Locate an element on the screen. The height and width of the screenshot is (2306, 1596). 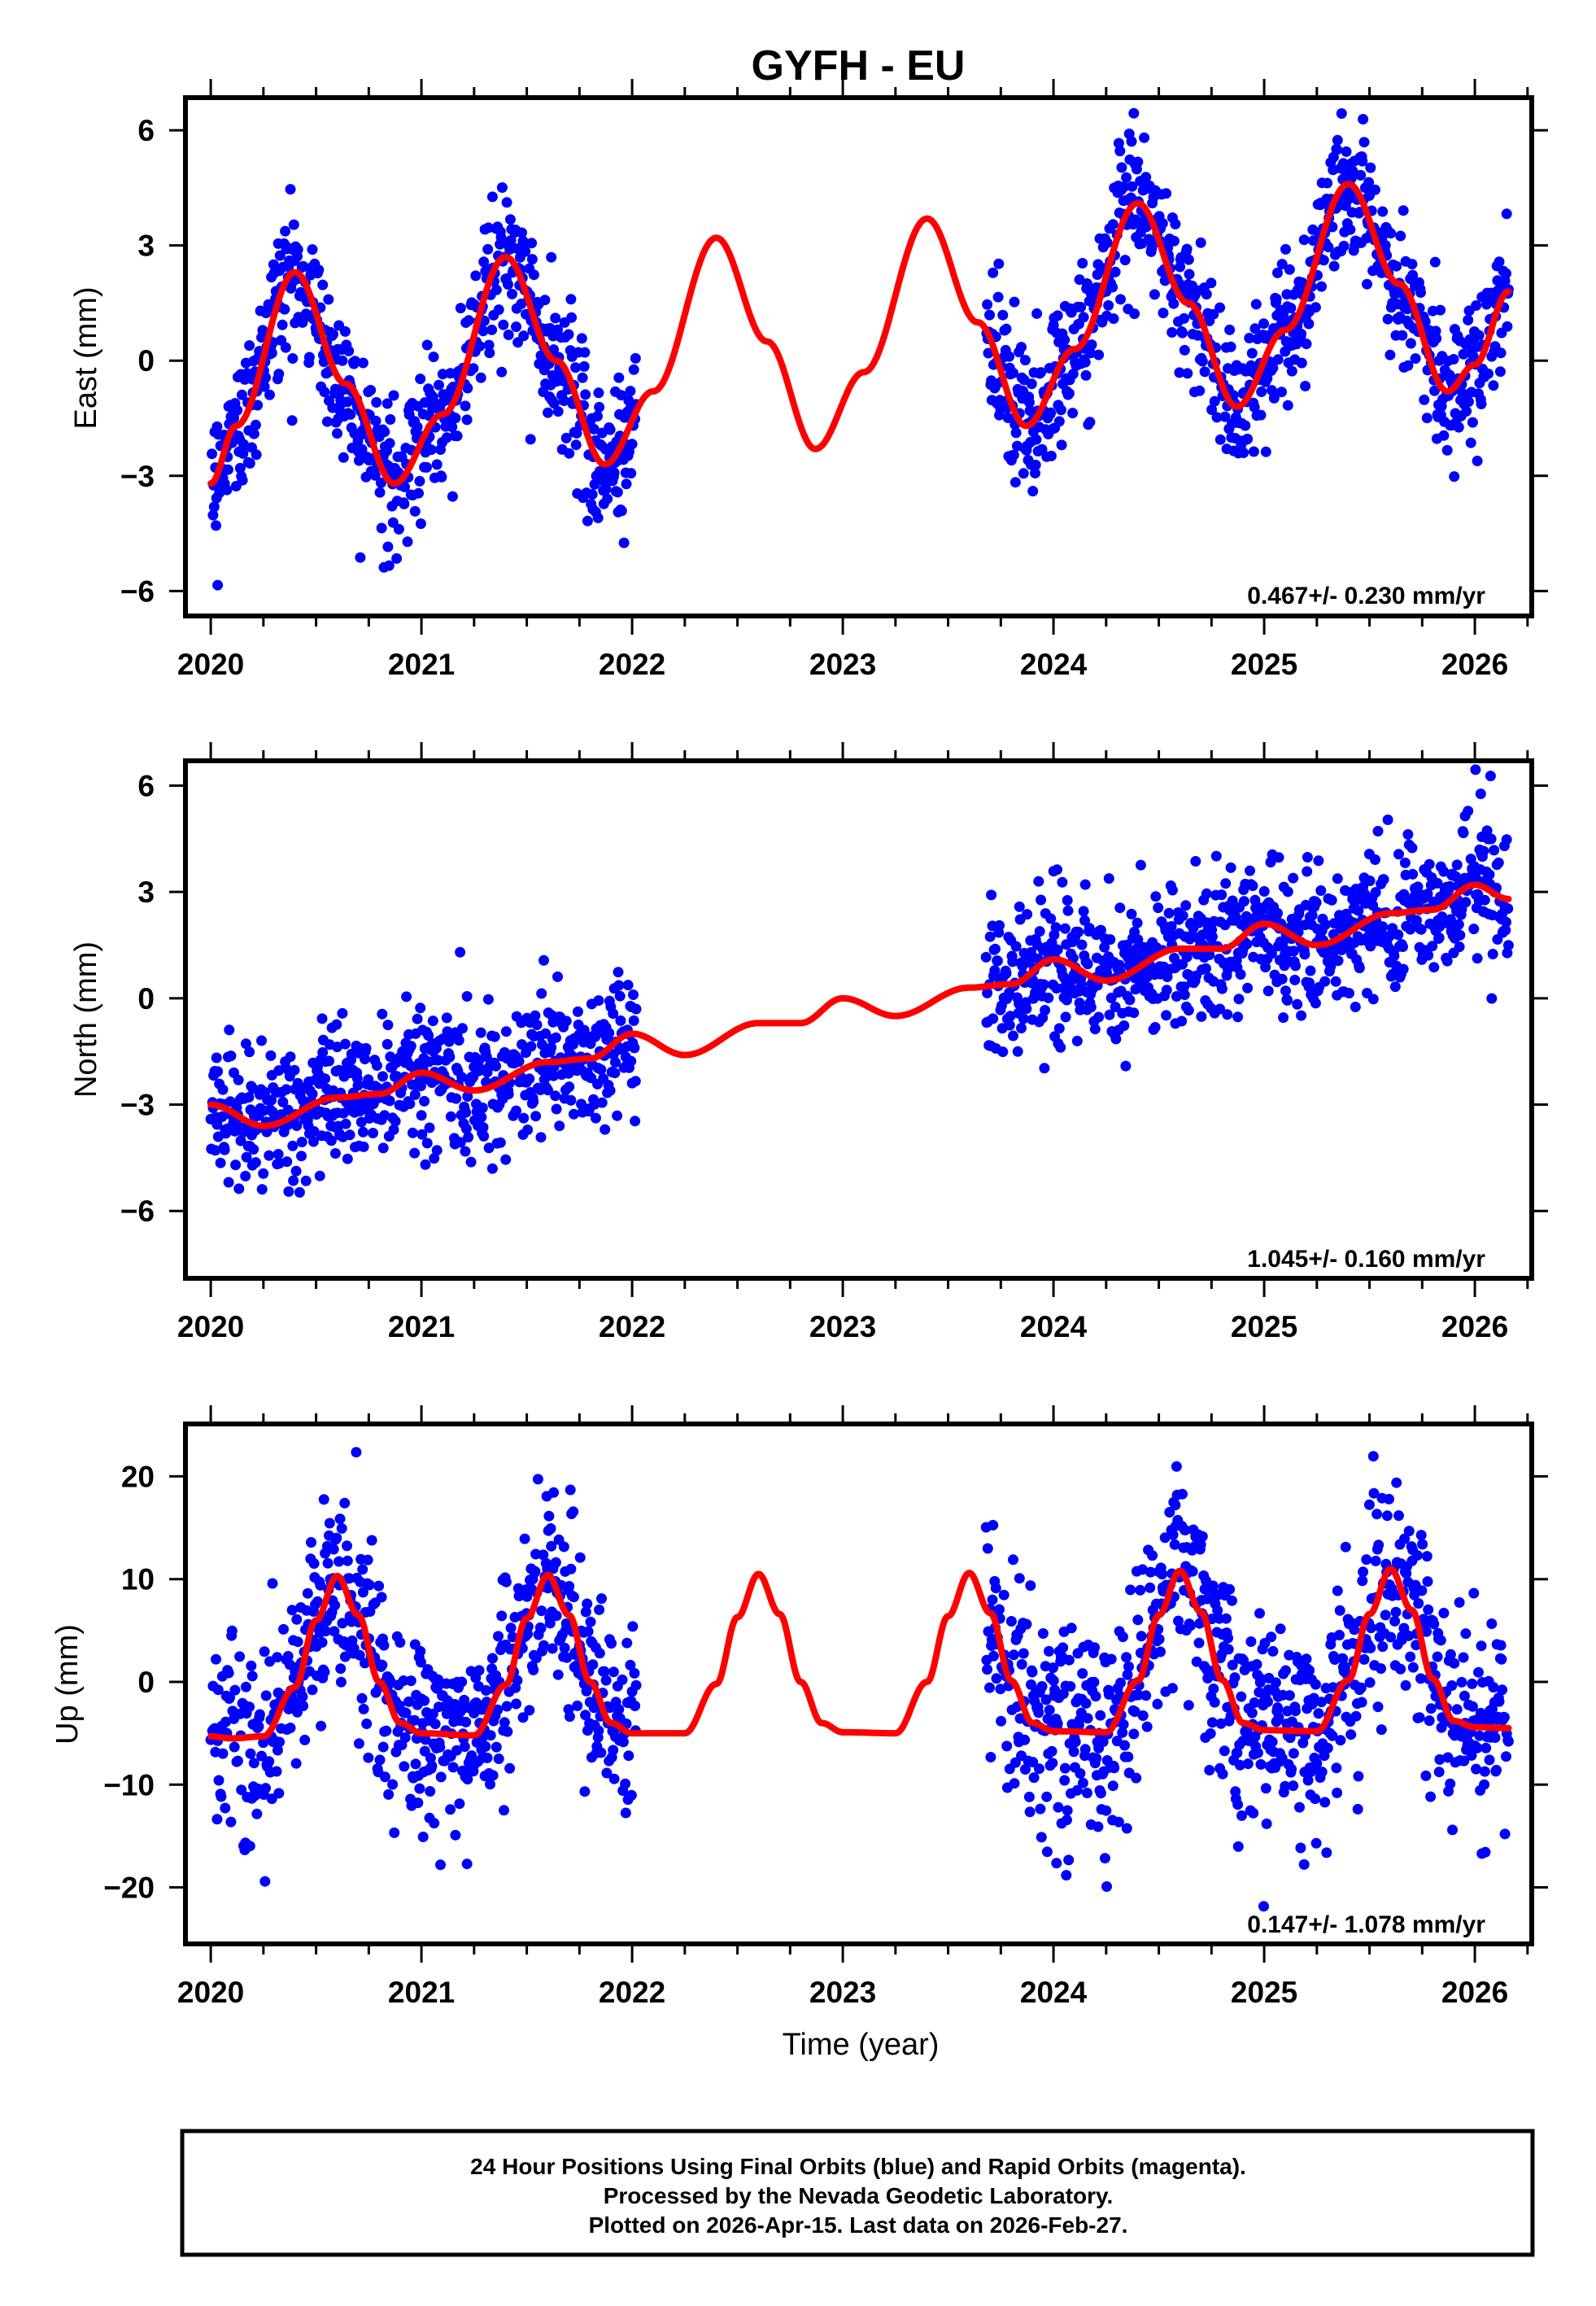
up-model-curve is located at coordinates (859, 1654).